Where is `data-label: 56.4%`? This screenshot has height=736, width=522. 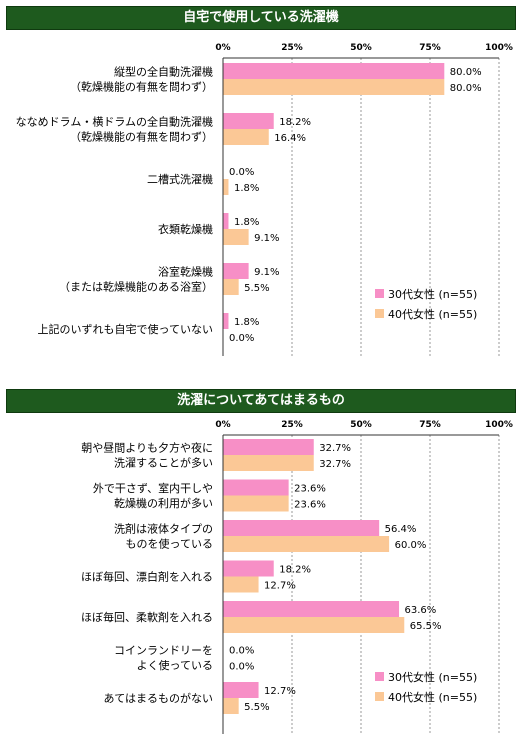
data-label: 56.4% is located at coordinates (401, 529).